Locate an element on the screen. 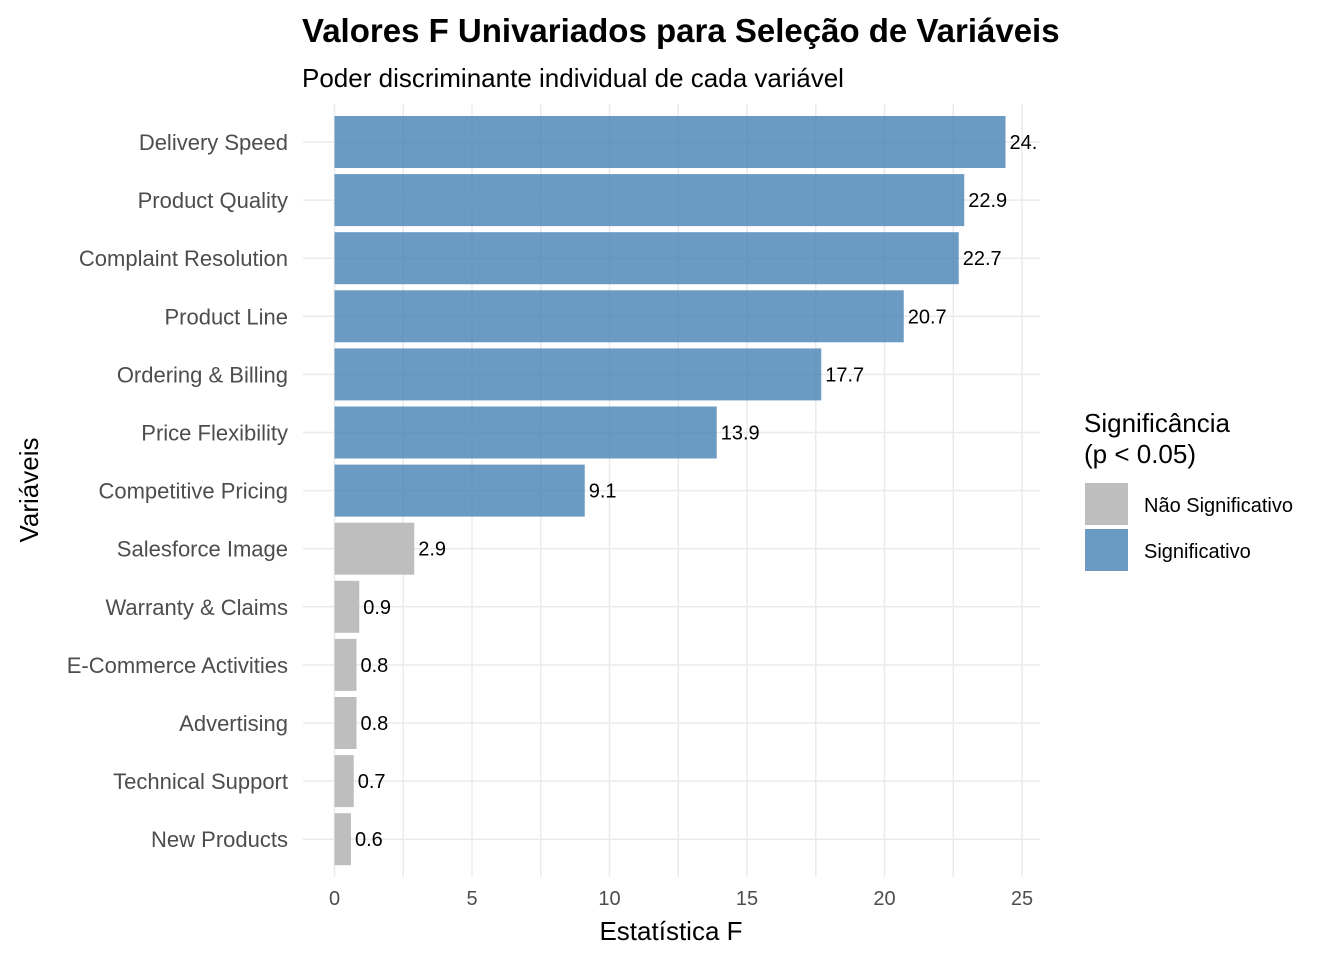 Image resolution: width=1344 pixels, height=960 pixels. category-label: Advertising is located at coordinates (233, 723).